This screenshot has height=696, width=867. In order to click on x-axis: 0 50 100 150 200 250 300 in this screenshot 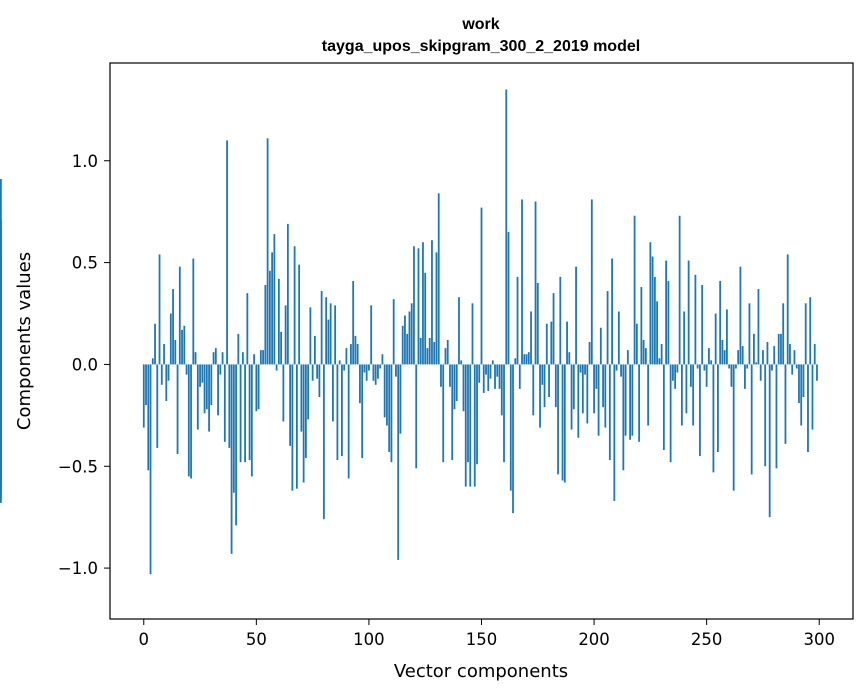, I will do `click(487, 634)`.